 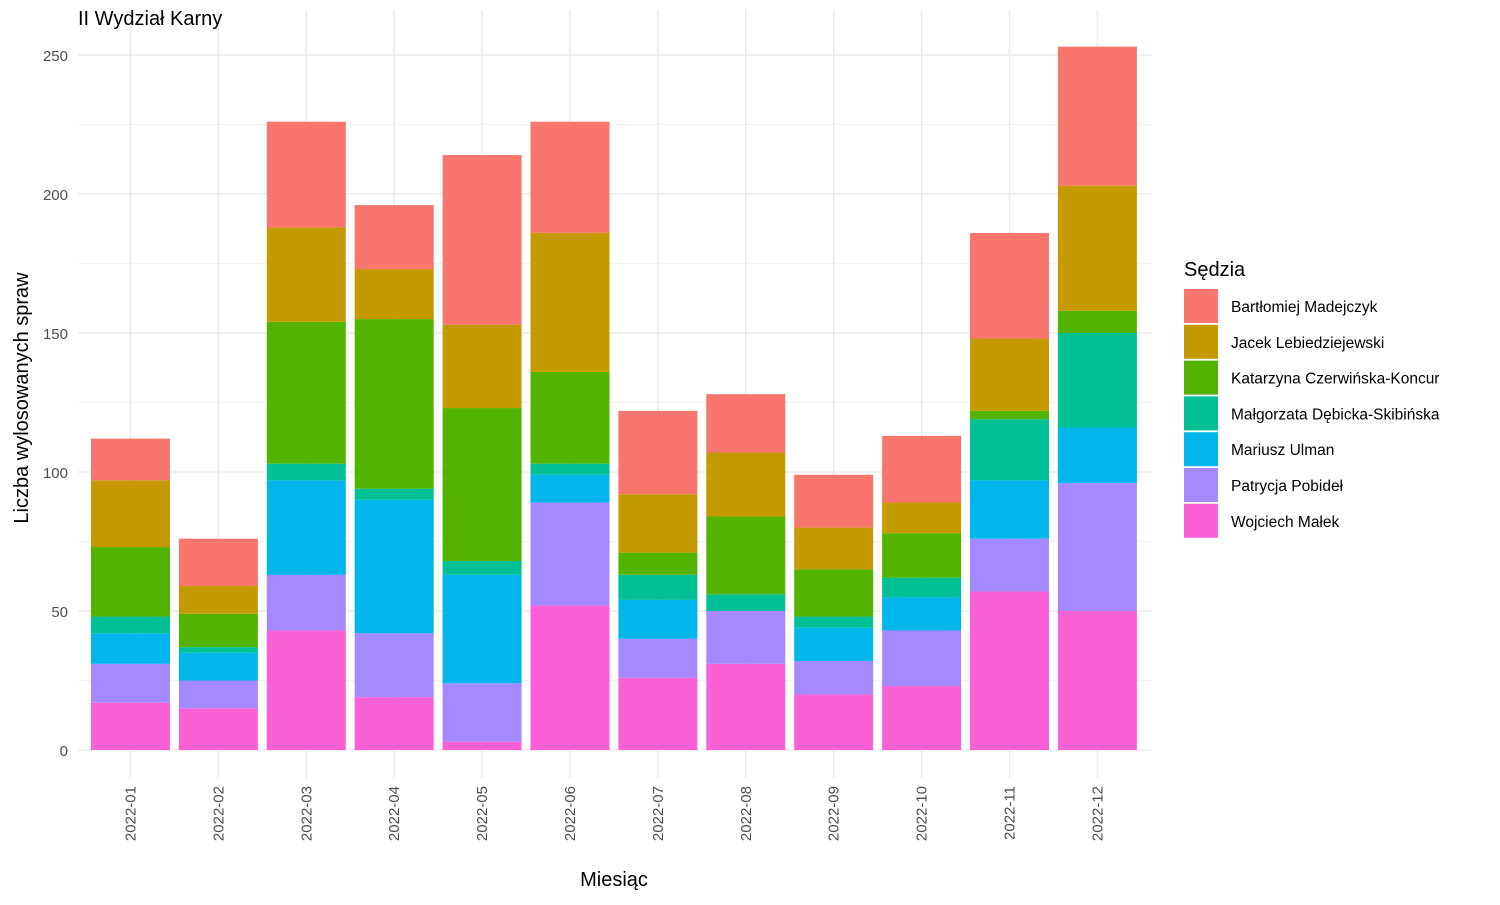 I want to click on y-tick-label: 150, so click(x=55, y=334).